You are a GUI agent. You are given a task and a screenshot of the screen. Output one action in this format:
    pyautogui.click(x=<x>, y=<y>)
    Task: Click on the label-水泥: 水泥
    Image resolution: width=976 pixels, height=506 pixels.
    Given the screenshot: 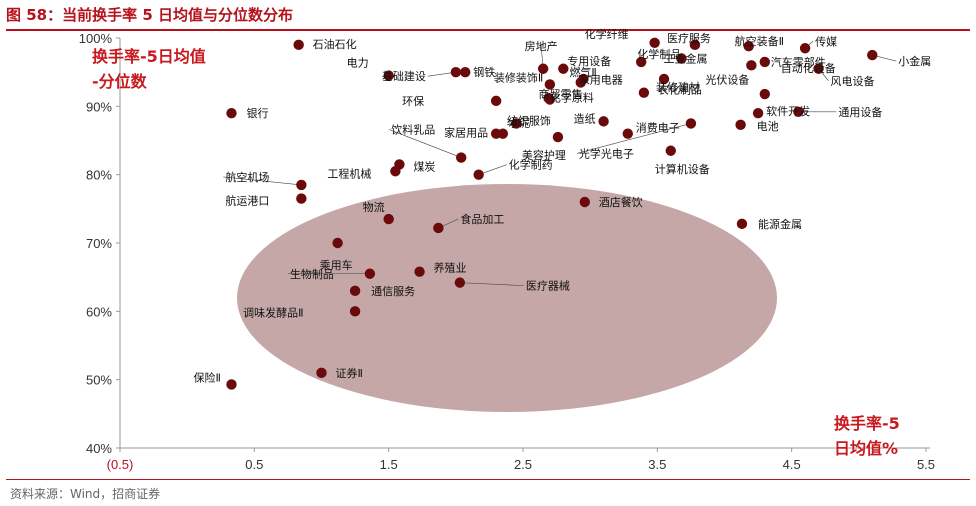 What is the action you would take?
    pyautogui.click(x=519, y=122)
    